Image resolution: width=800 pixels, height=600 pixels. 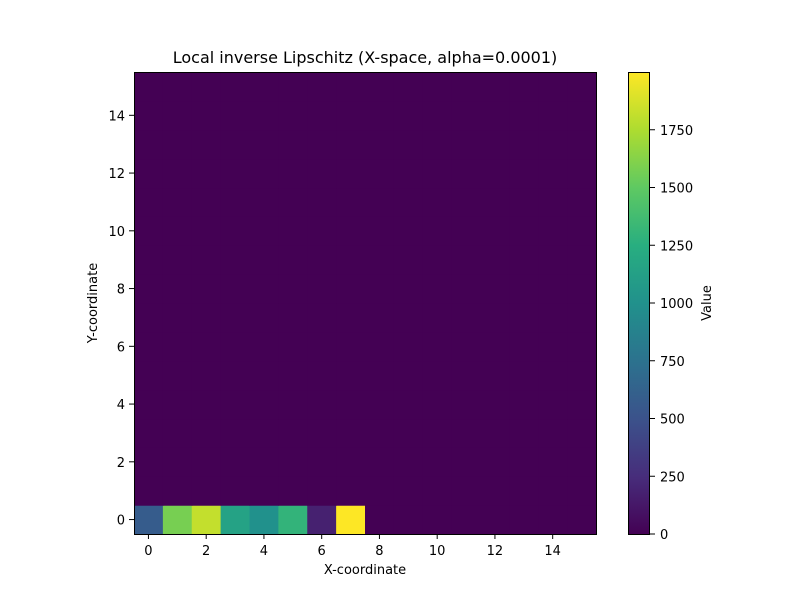 What do you see at coordinates (365, 570) in the screenshot?
I see `x-axis-label: X-coordinate` at bounding box center [365, 570].